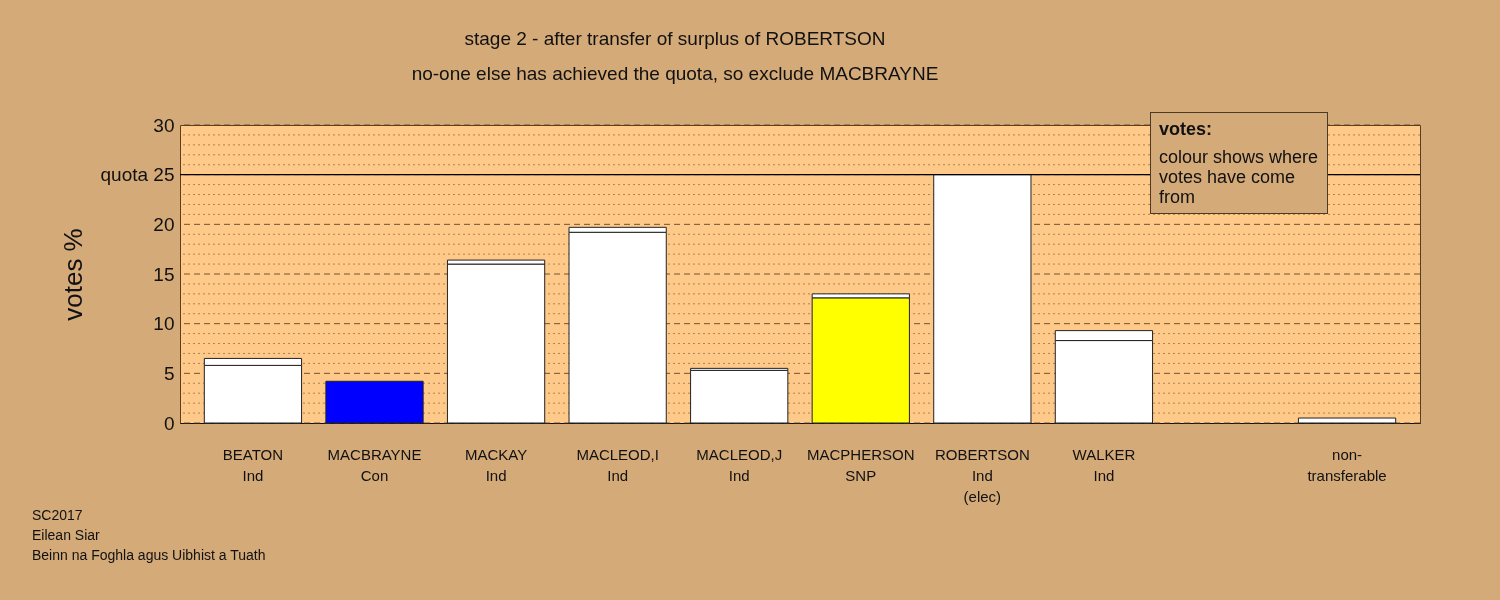  What do you see at coordinates (1104, 464) in the screenshot?
I see `x-tick-label: WALKER Ind` at bounding box center [1104, 464].